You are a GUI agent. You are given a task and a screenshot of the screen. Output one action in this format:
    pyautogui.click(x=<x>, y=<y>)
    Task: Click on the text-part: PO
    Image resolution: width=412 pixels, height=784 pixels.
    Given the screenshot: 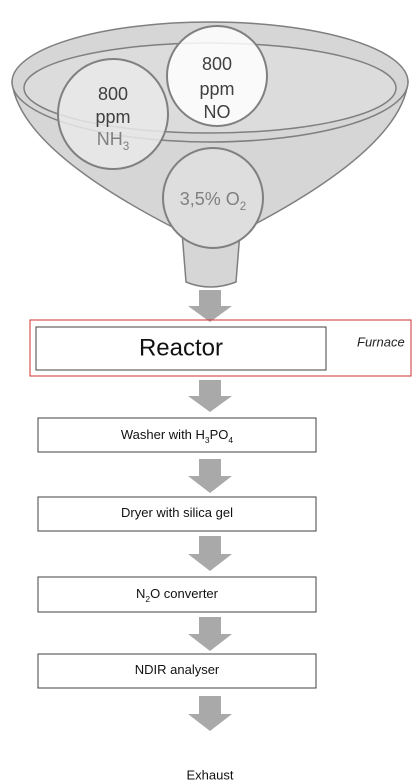 What is the action you would take?
    pyautogui.click(x=219, y=434)
    